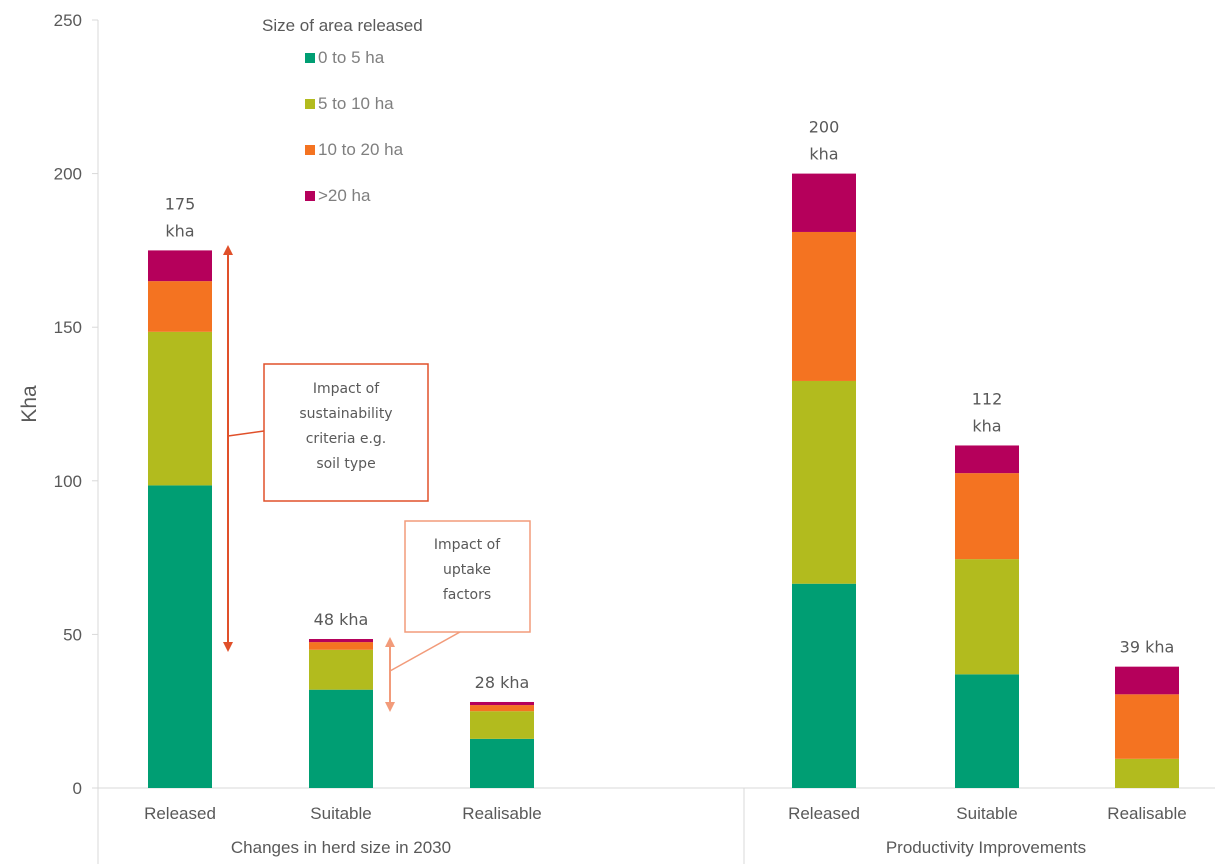 The image size is (1225, 864). I want to click on data-label: 200 kha, so click(824, 141).